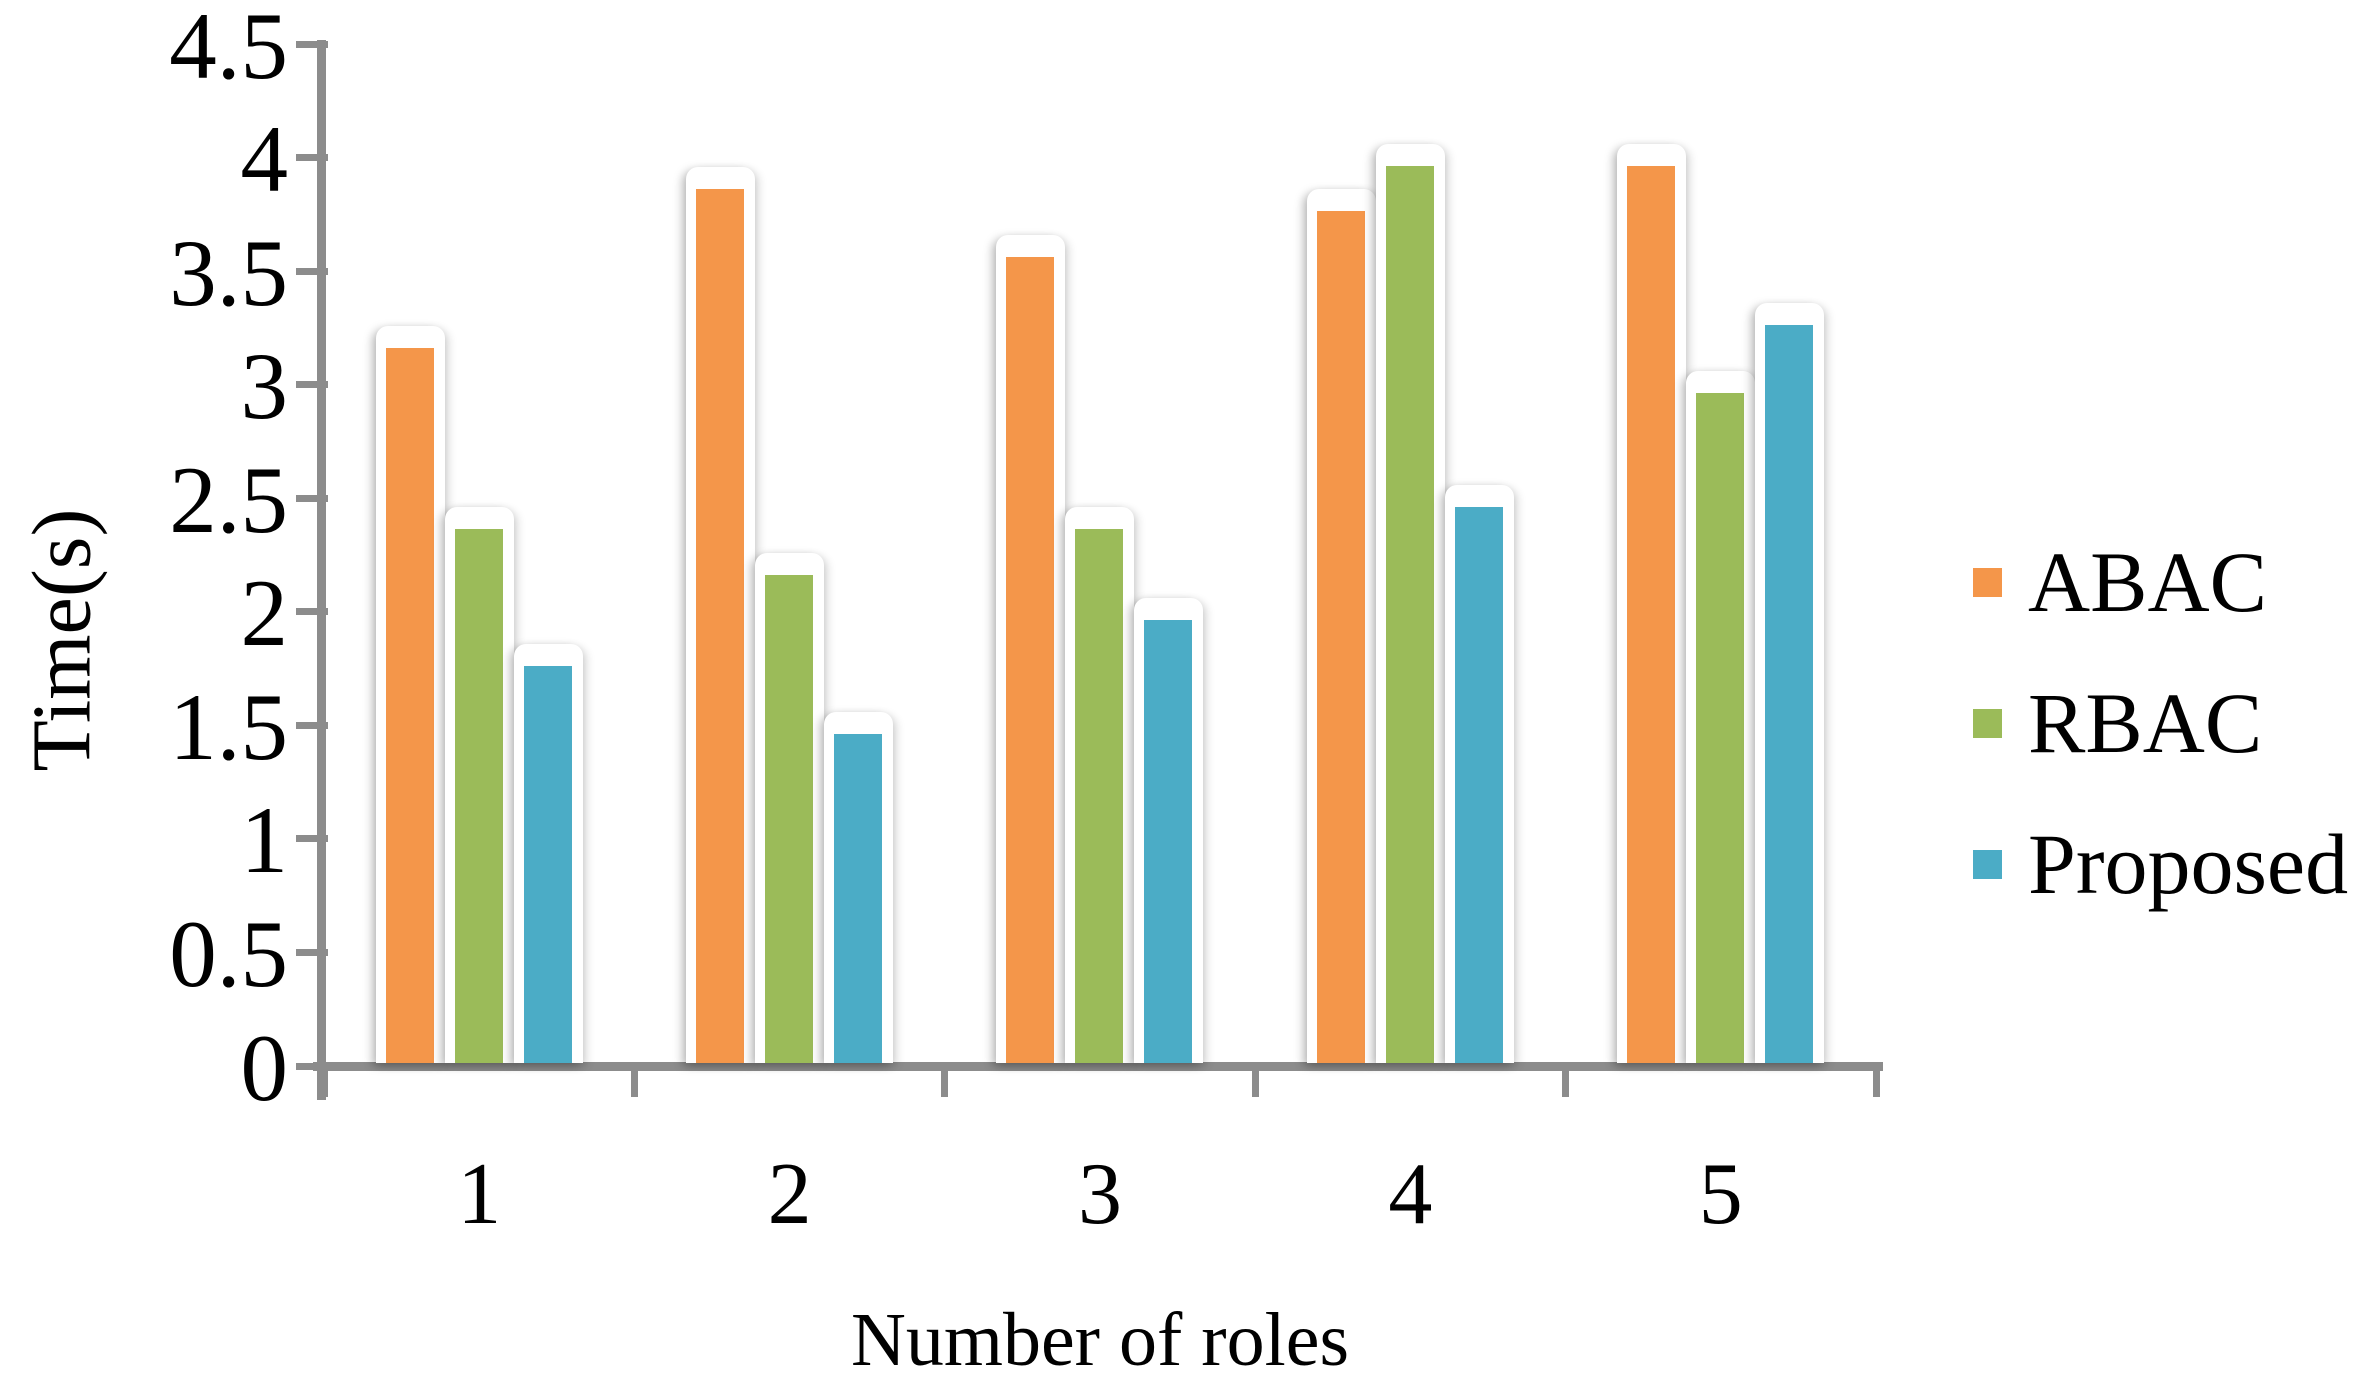 This screenshot has height=1396, width=2356. What do you see at coordinates (2147, 582) in the screenshot?
I see `legend-label-abac: ABAC` at bounding box center [2147, 582].